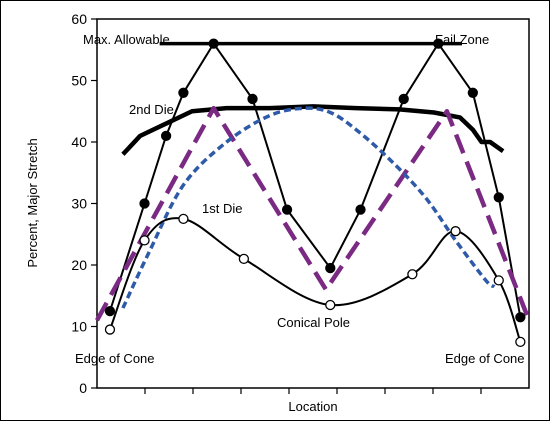  What do you see at coordinates (312, 406) in the screenshot?
I see `x-axis-label: Location` at bounding box center [312, 406].